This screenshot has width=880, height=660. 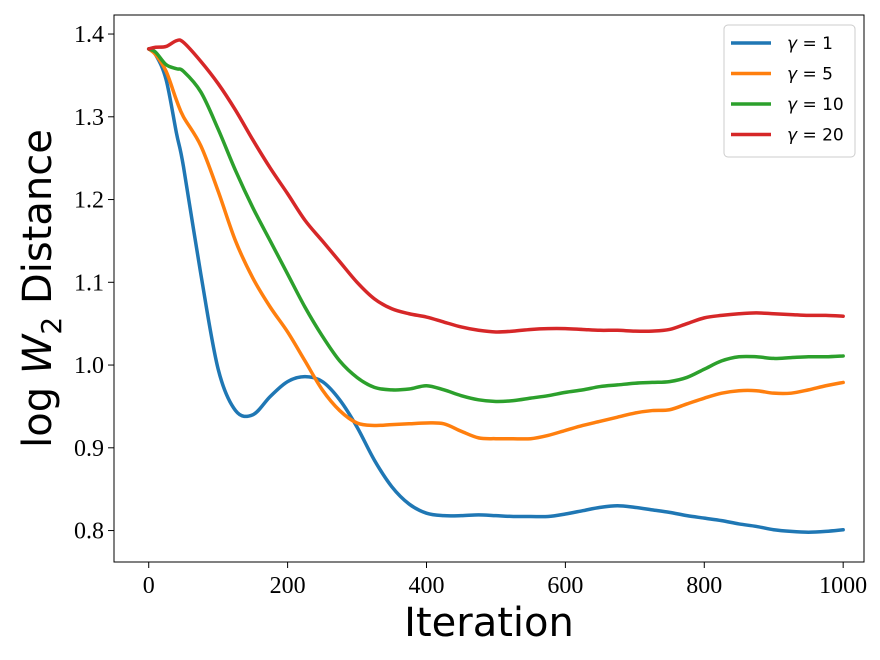 What do you see at coordinates (89, 35) in the screenshot?
I see `y-tick-label: 1.4` at bounding box center [89, 35].